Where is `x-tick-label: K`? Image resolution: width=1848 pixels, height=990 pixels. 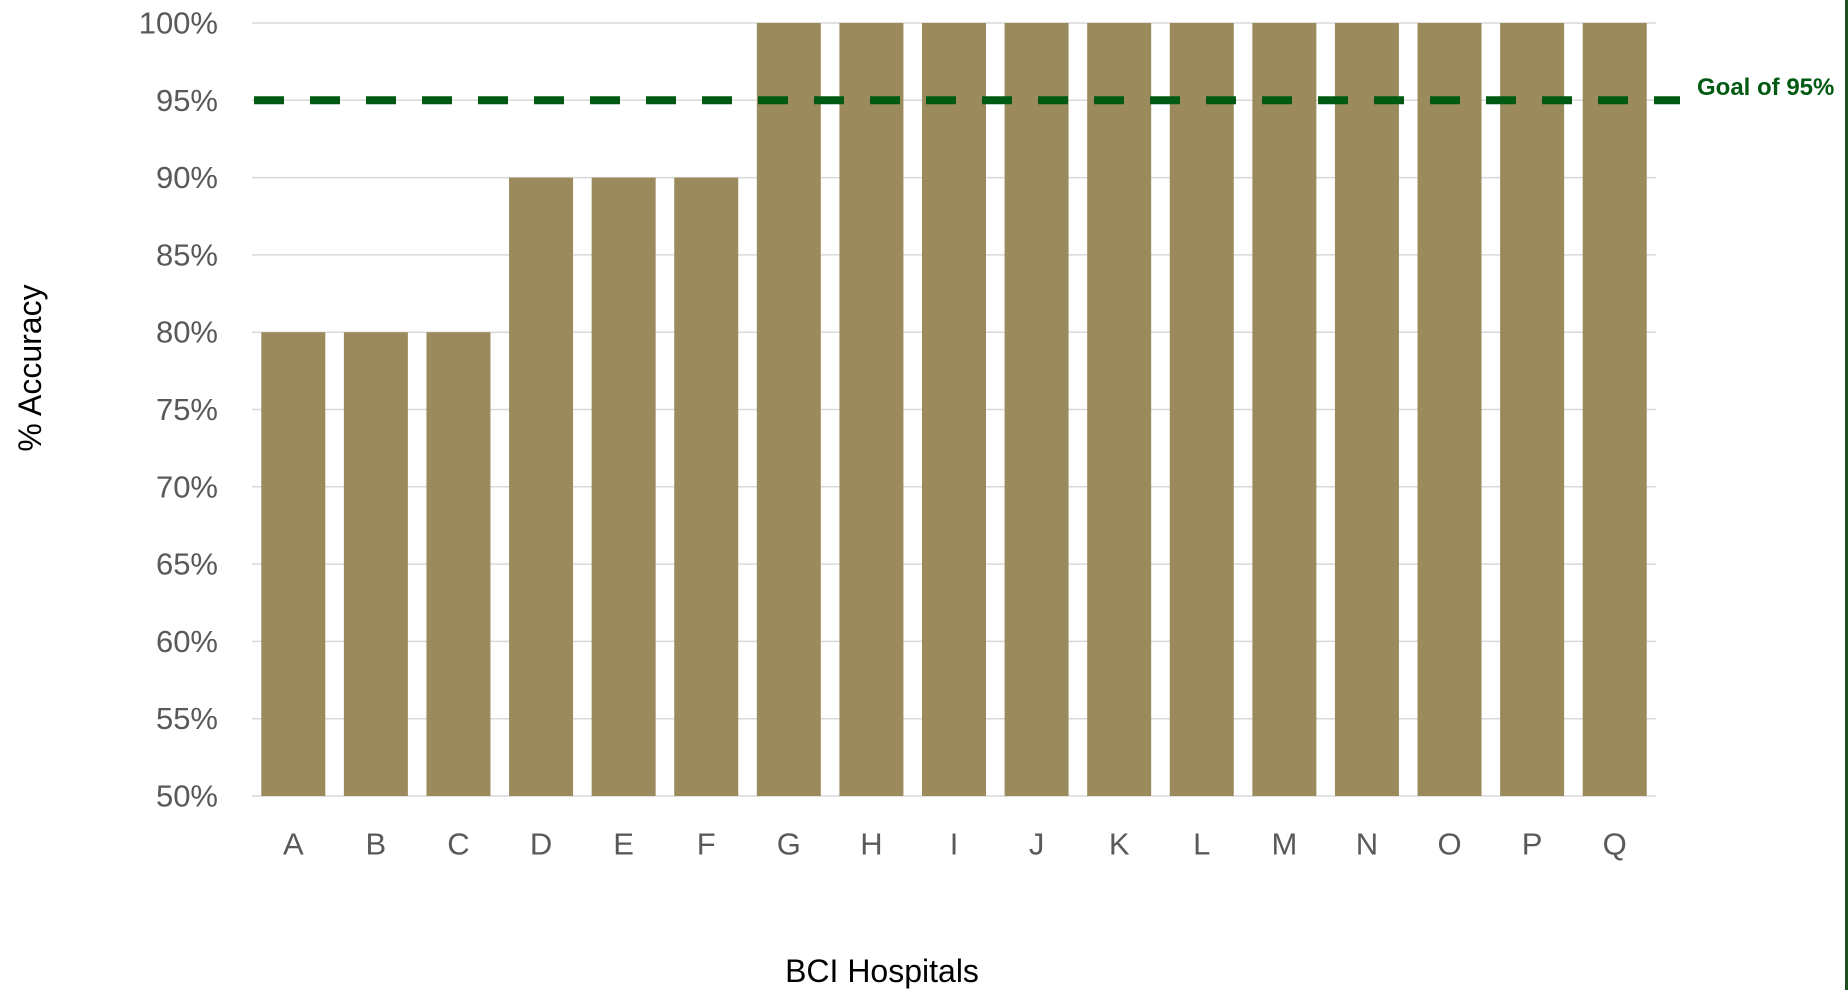
x-tick-label: K is located at coordinates (1119, 844).